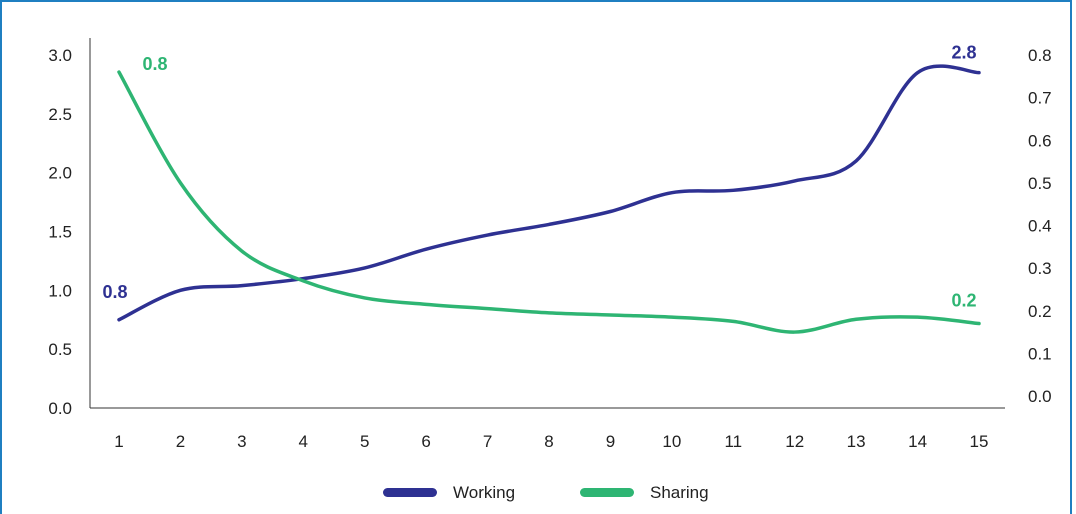 Image resolution: width=1076 pixels, height=514 pixels. Describe the element at coordinates (1040, 311) in the screenshot. I see `right-tick-label: 0.2` at that location.